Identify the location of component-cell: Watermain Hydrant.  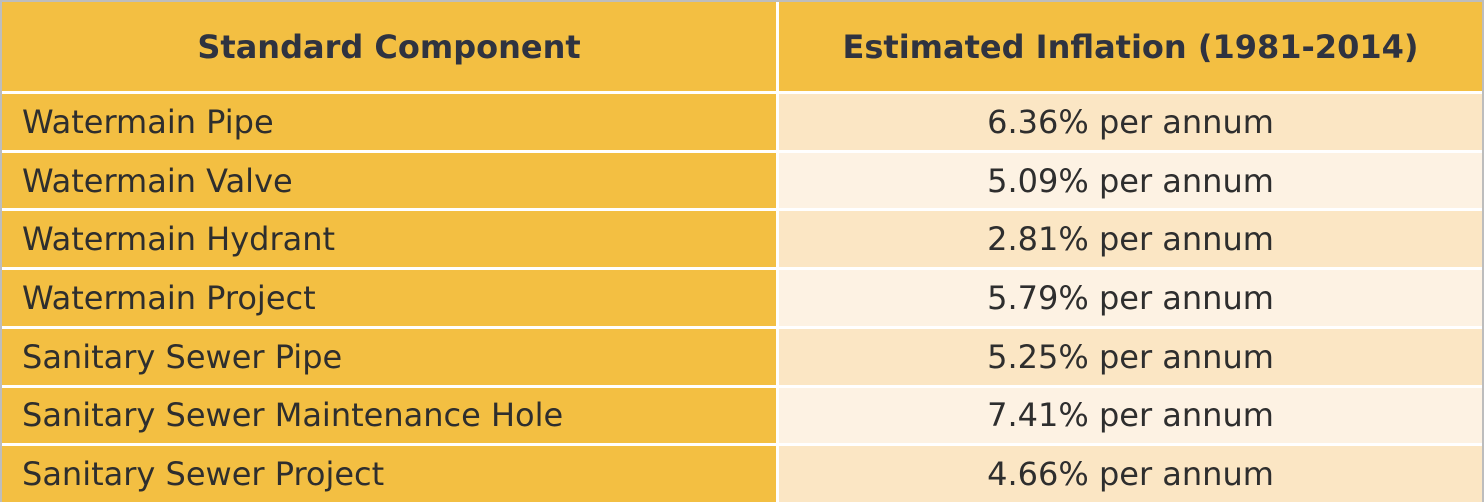
(389, 239).